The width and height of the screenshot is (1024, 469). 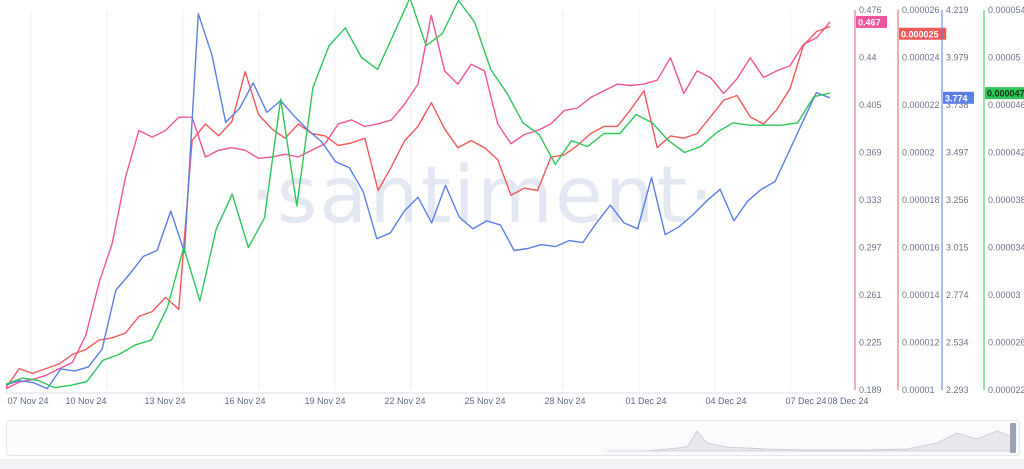 I want to click on y-tick-label-pink: 0.44, so click(x=868, y=58).